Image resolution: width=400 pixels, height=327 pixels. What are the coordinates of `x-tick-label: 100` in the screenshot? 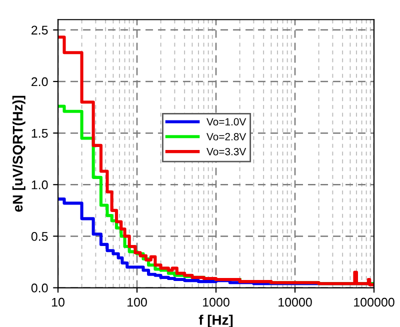 It's located at (137, 302).